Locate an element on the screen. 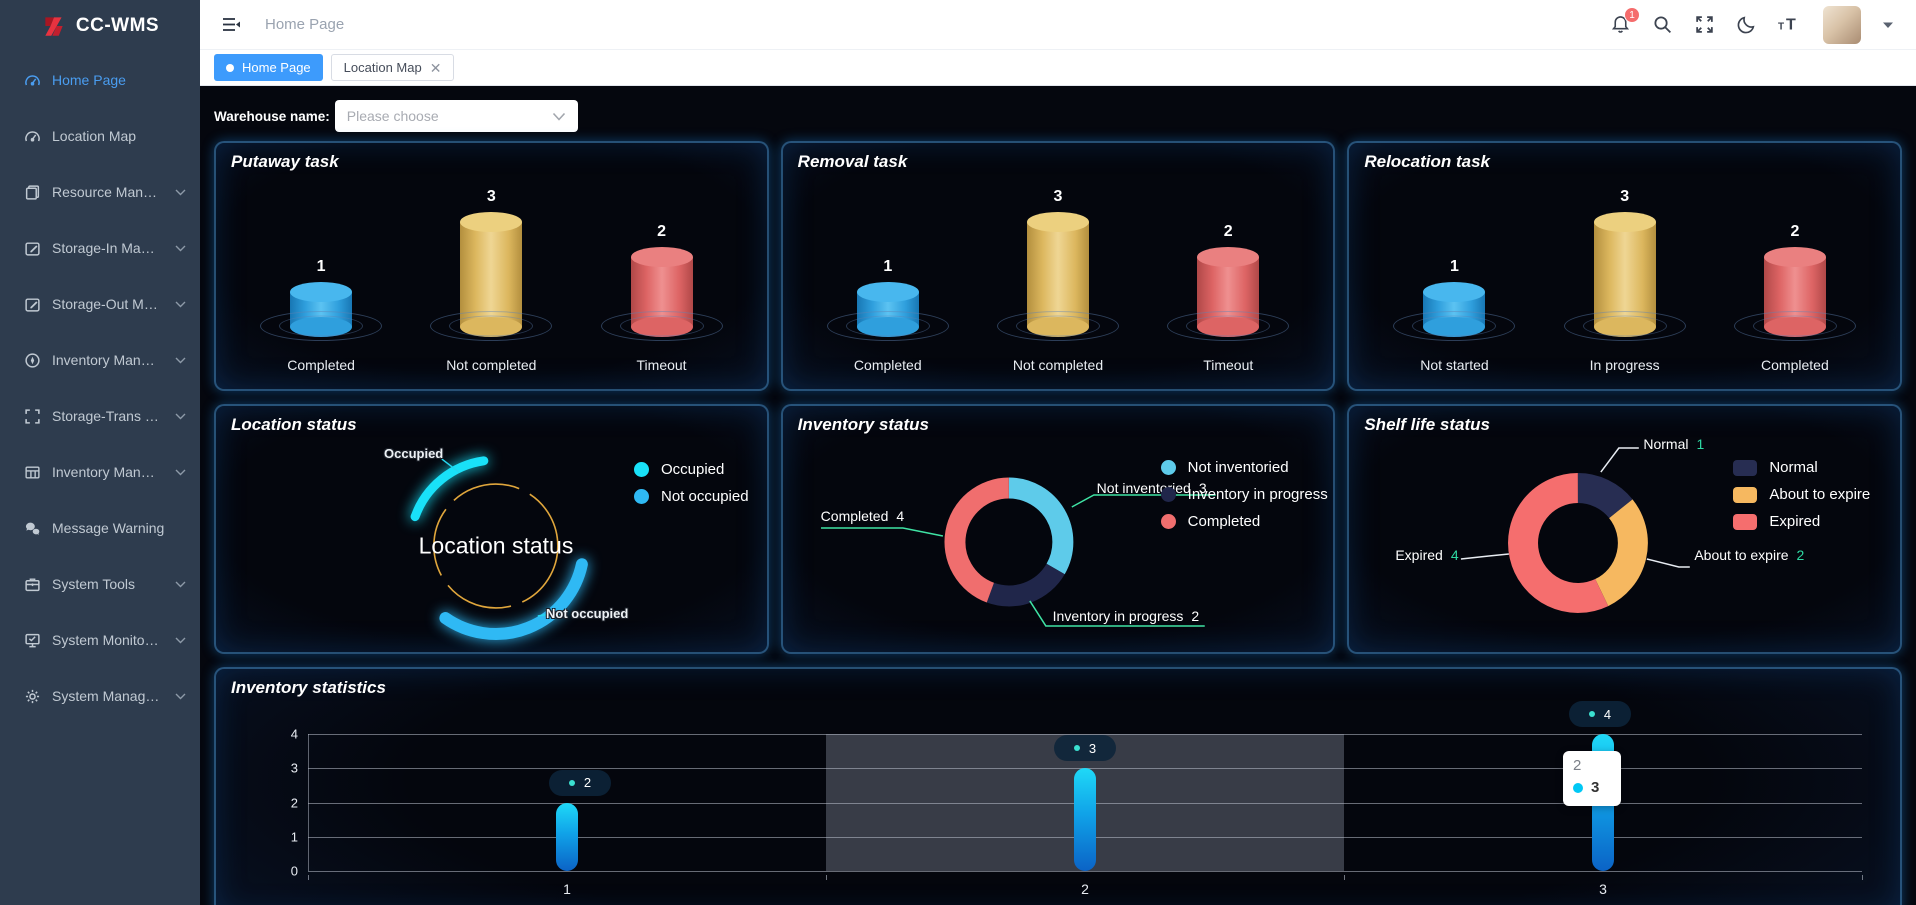  gridline is located at coordinates (1085, 734).